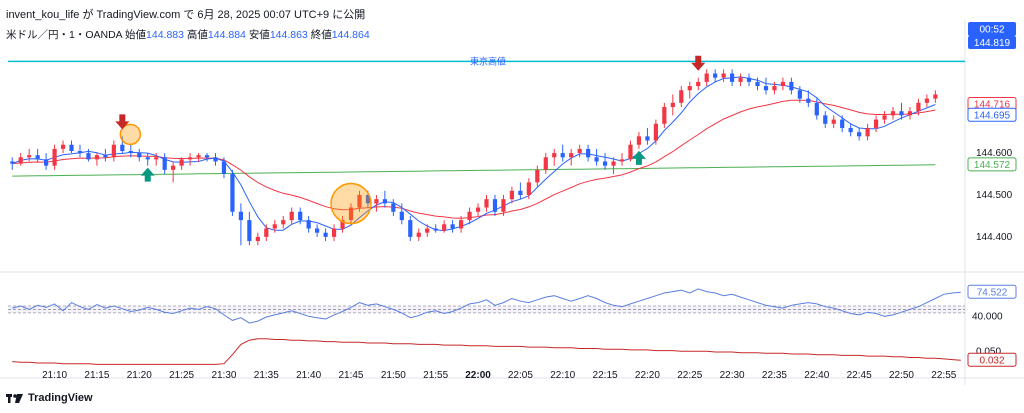 The width and height of the screenshot is (1024, 413). Describe the element at coordinates (259, 35) in the screenshot. I see `low-label: 安値` at that location.